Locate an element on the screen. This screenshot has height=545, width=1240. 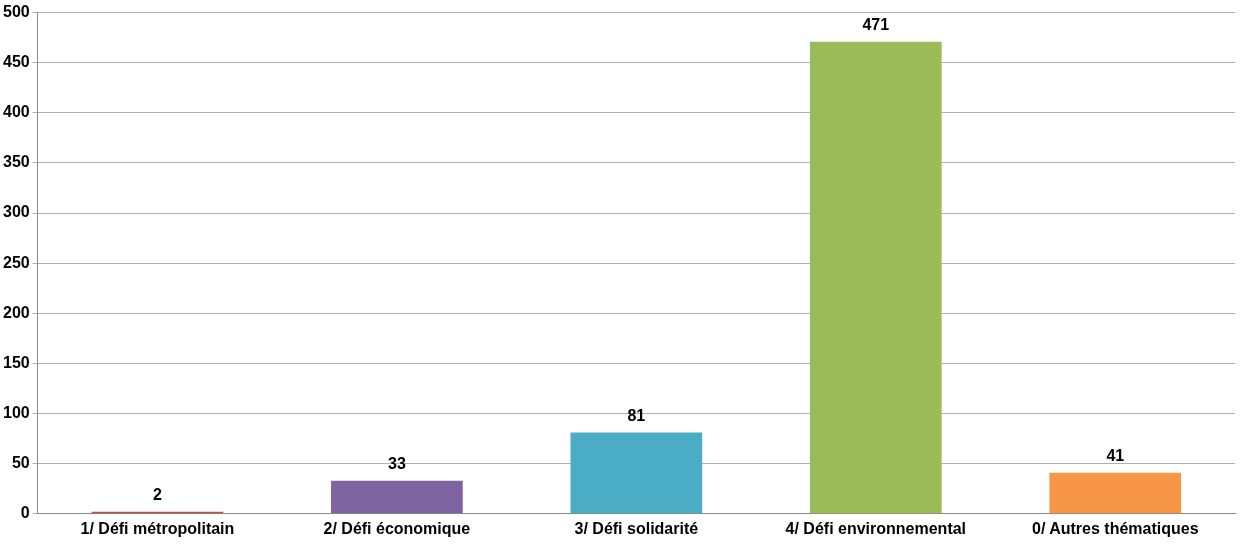
x-tick-label: 3/ Défi solidarité is located at coordinates (636, 528).